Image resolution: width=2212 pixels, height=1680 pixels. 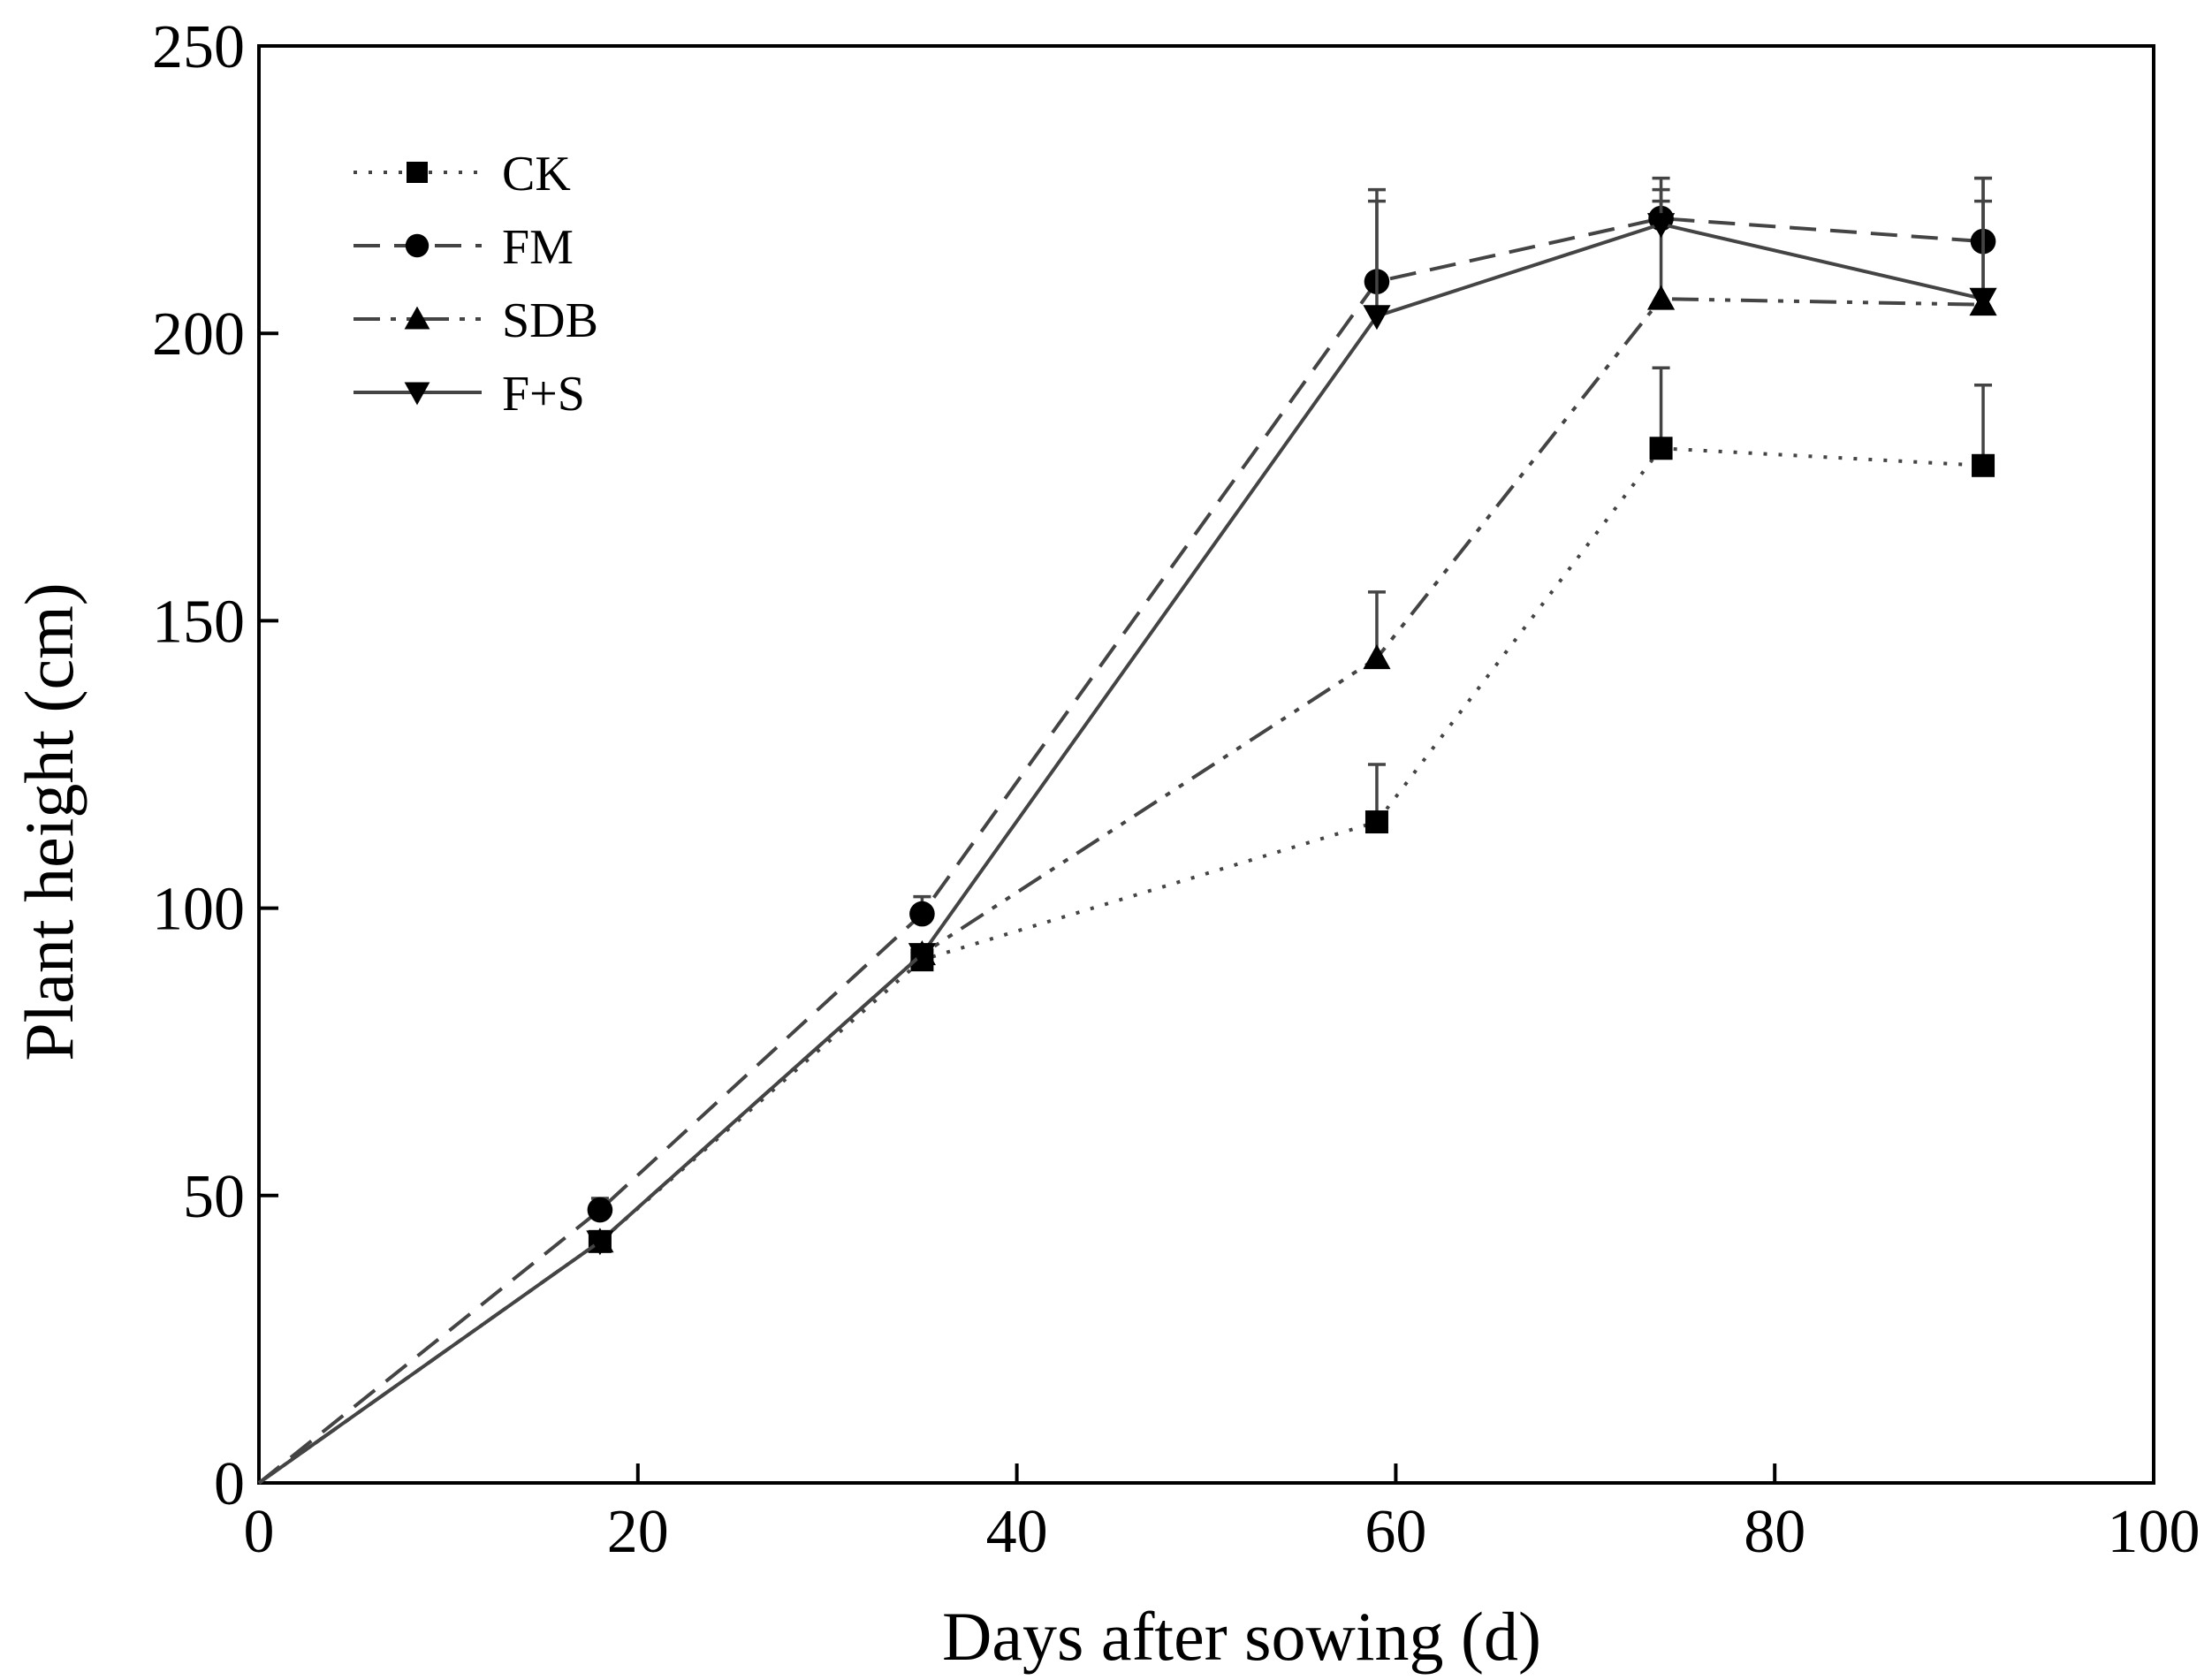 What do you see at coordinates (1775, 1532) in the screenshot?
I see `x-tick-label: 80` at bounding box center [1775, 1532].